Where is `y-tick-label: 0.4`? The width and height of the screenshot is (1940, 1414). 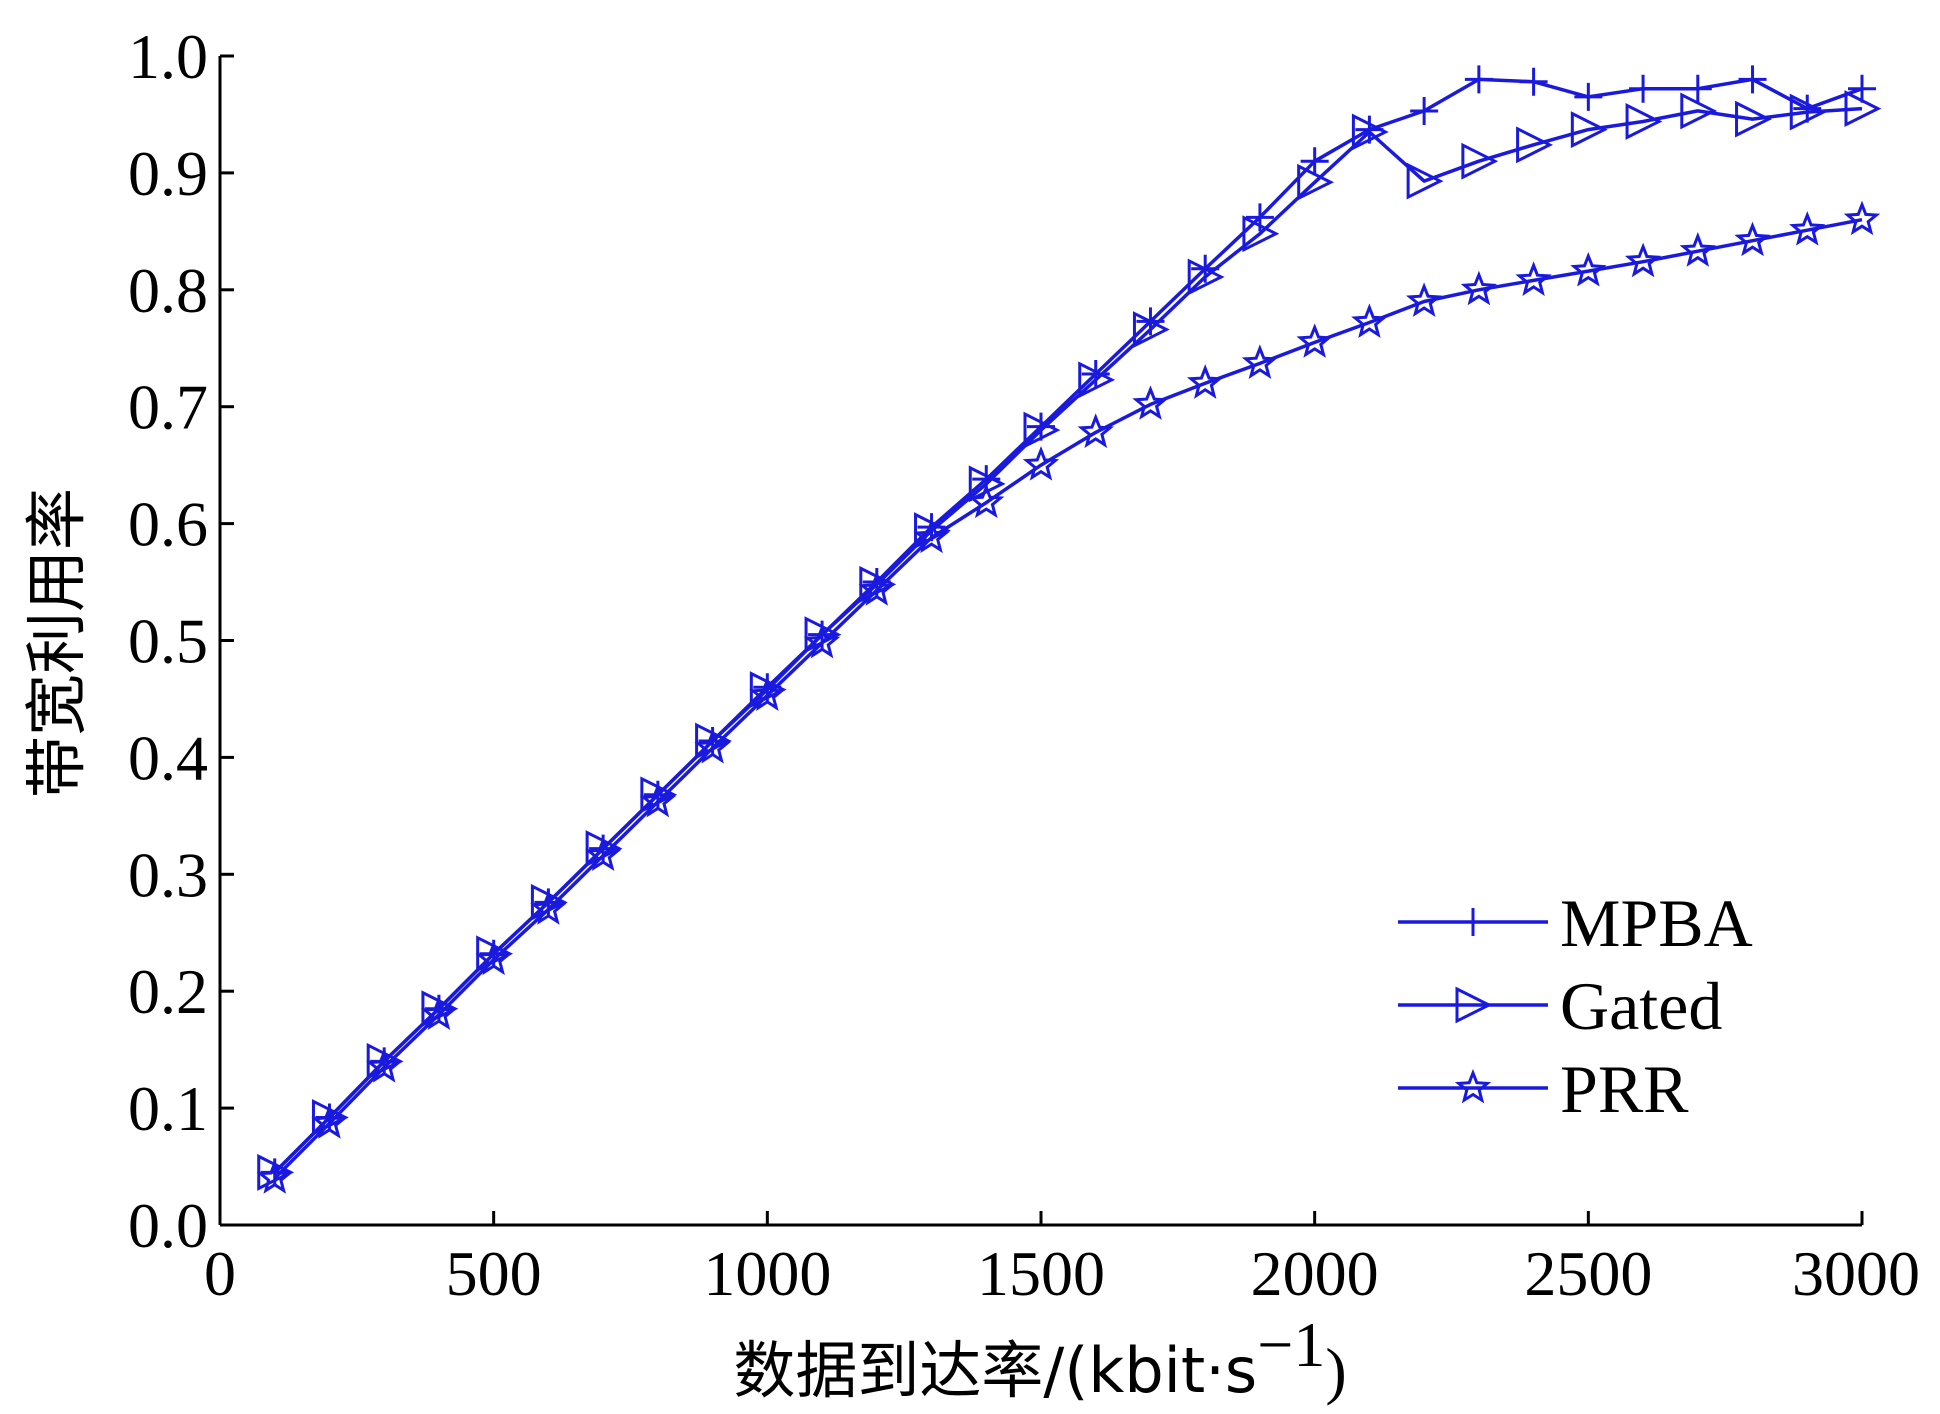
y-tick-label: 0.4 is located at coordinates (168, 757).